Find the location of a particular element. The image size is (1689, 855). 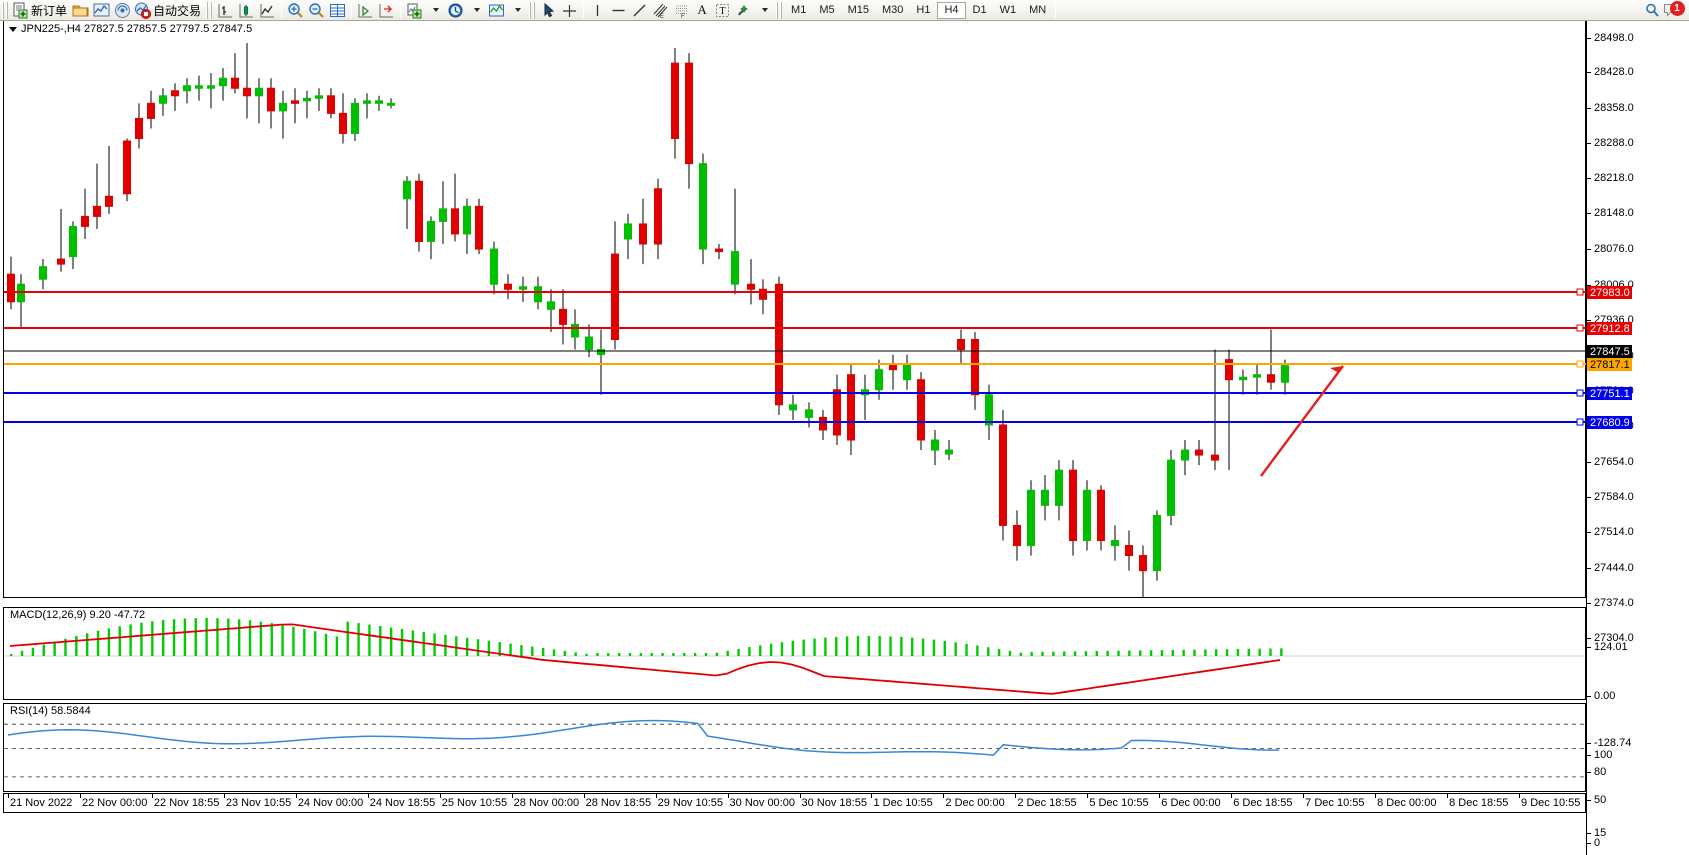

horizontal-line-button is located at coordinates (618, 10).